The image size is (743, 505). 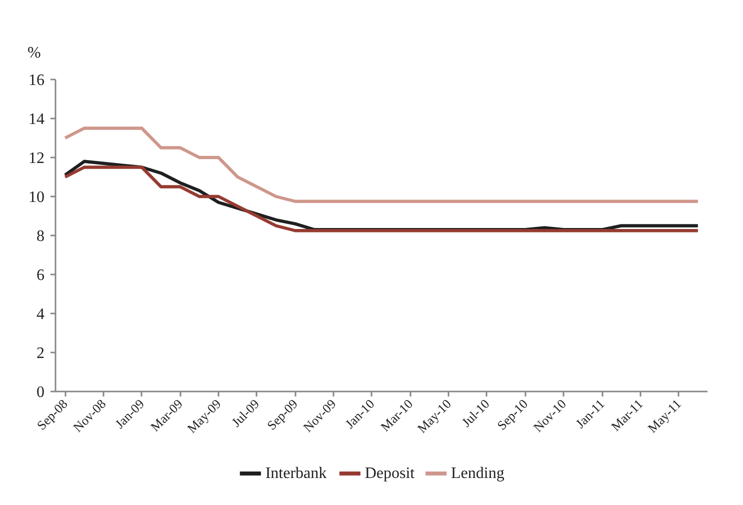 I want to click on y-tick-label: 16, so click(x=36, y=80).